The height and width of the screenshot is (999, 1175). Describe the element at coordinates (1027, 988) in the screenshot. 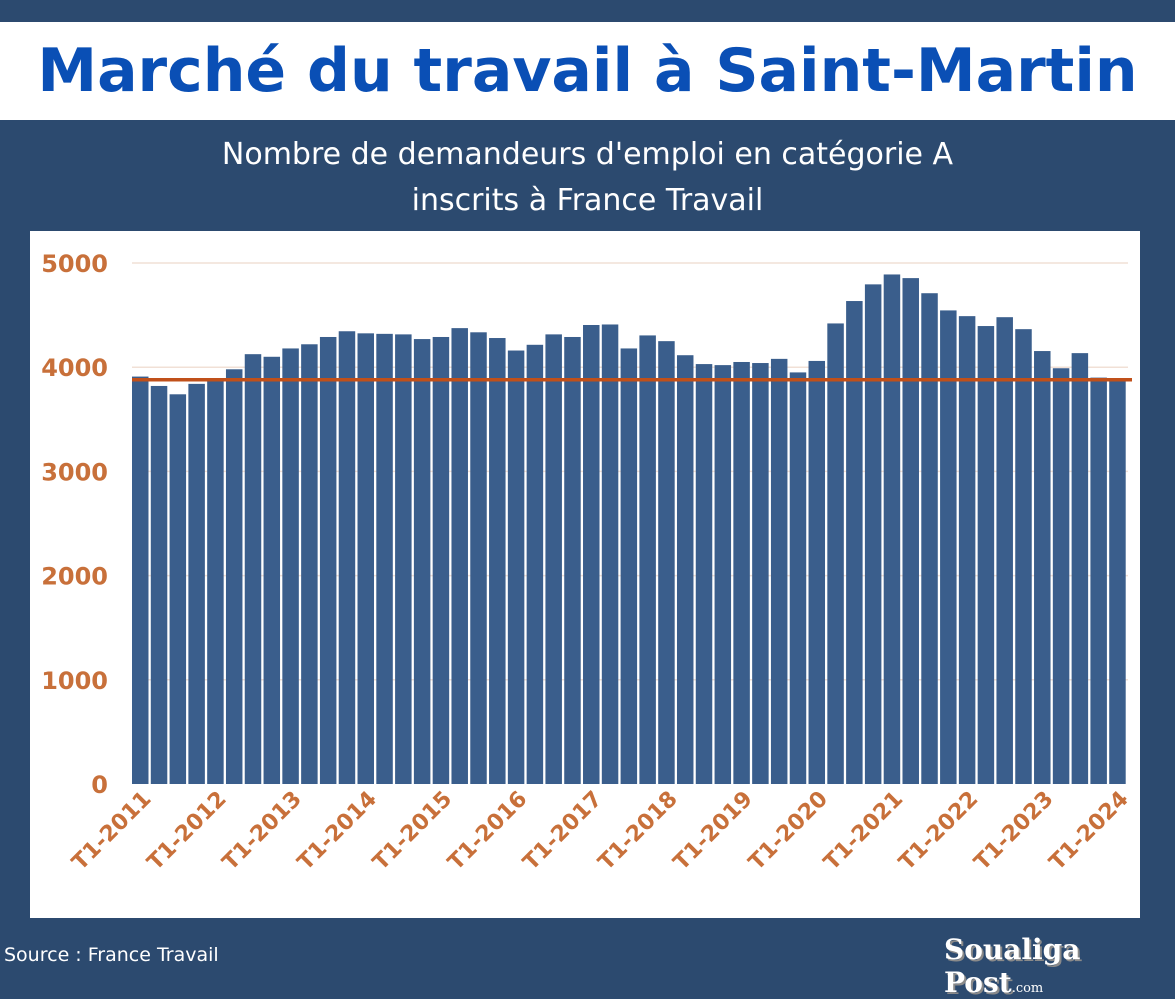

I see `logo-suffix: .com` at that location.